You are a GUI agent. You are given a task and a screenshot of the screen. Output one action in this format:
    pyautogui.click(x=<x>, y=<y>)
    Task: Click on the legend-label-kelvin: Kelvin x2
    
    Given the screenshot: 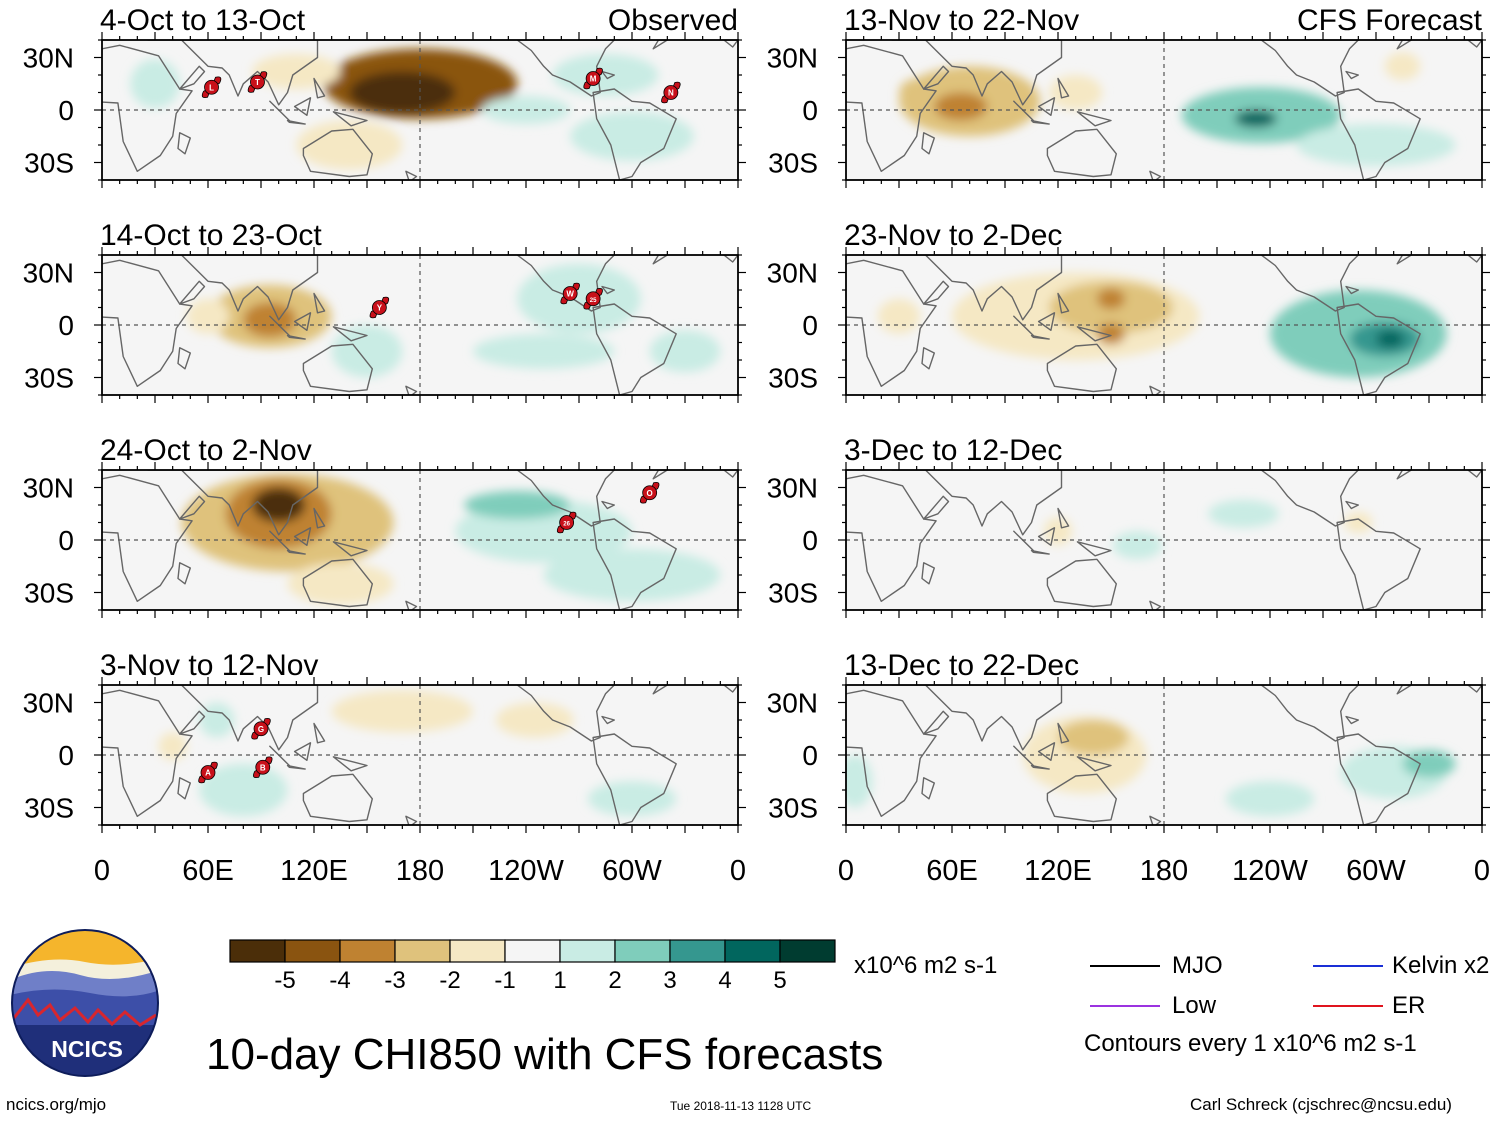 What is the action you would take?
    pyautogui.click(x=1441, y=965)
    